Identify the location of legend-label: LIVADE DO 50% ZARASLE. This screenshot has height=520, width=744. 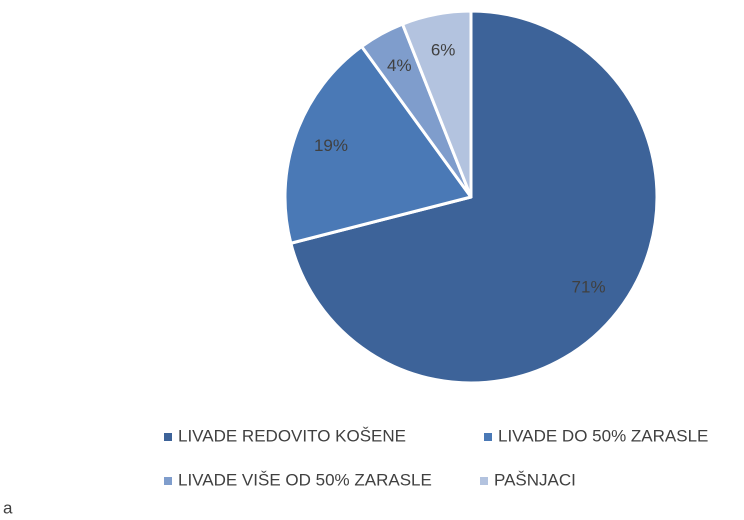
(603, 435).